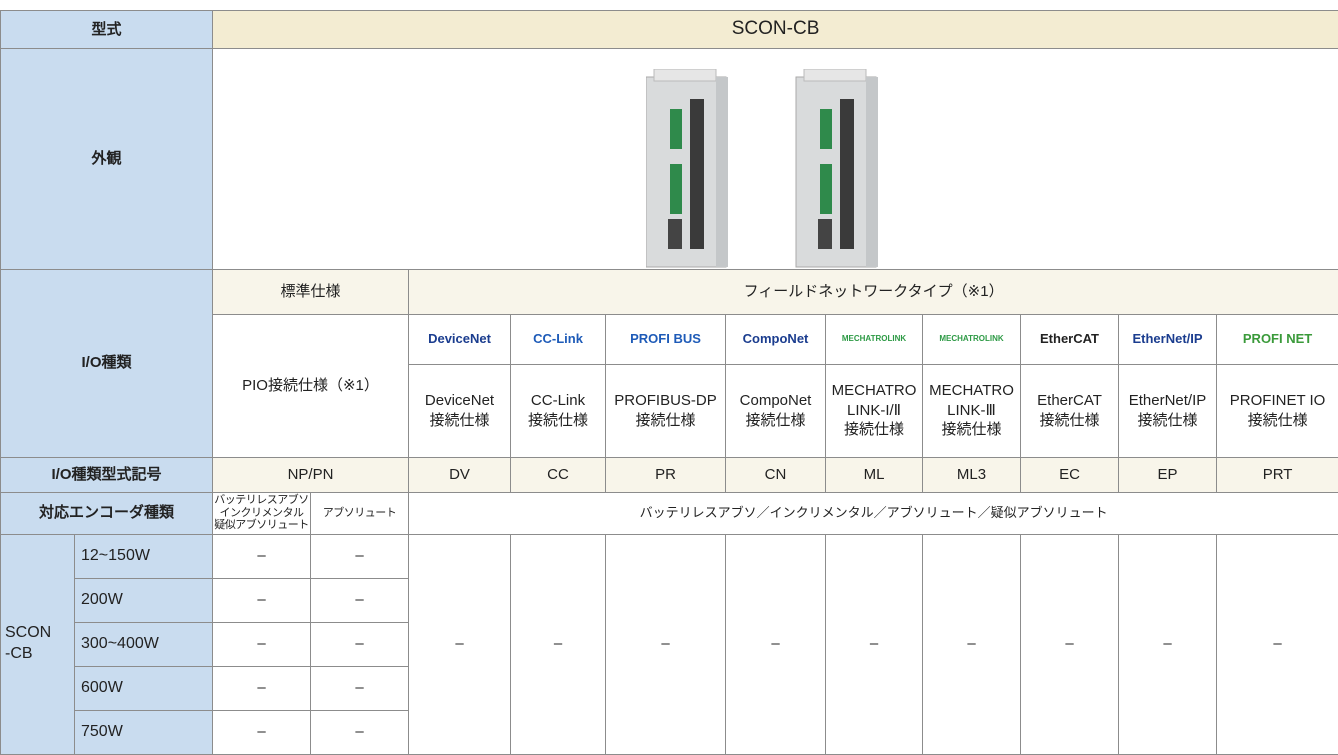 The width and height of the screenshot is (1338, 755). Describe the element at coordinates (460, 339) in the screenshot. I see `network-logo: DeviceNet` at that location.